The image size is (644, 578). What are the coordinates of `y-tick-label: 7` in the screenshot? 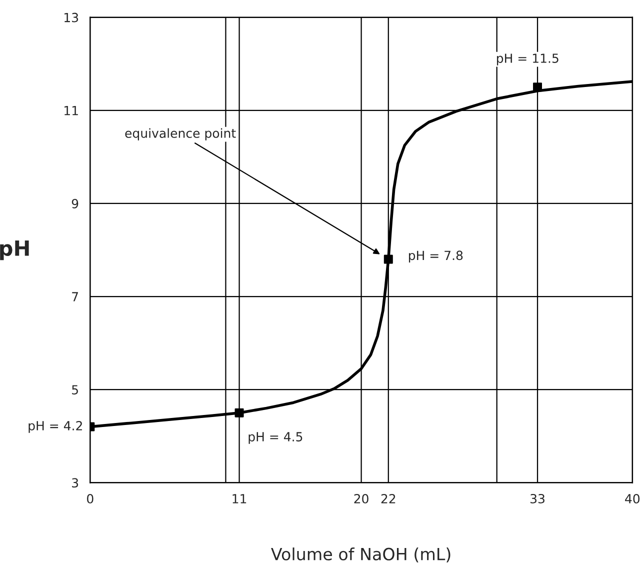 It's located at (75, 297).